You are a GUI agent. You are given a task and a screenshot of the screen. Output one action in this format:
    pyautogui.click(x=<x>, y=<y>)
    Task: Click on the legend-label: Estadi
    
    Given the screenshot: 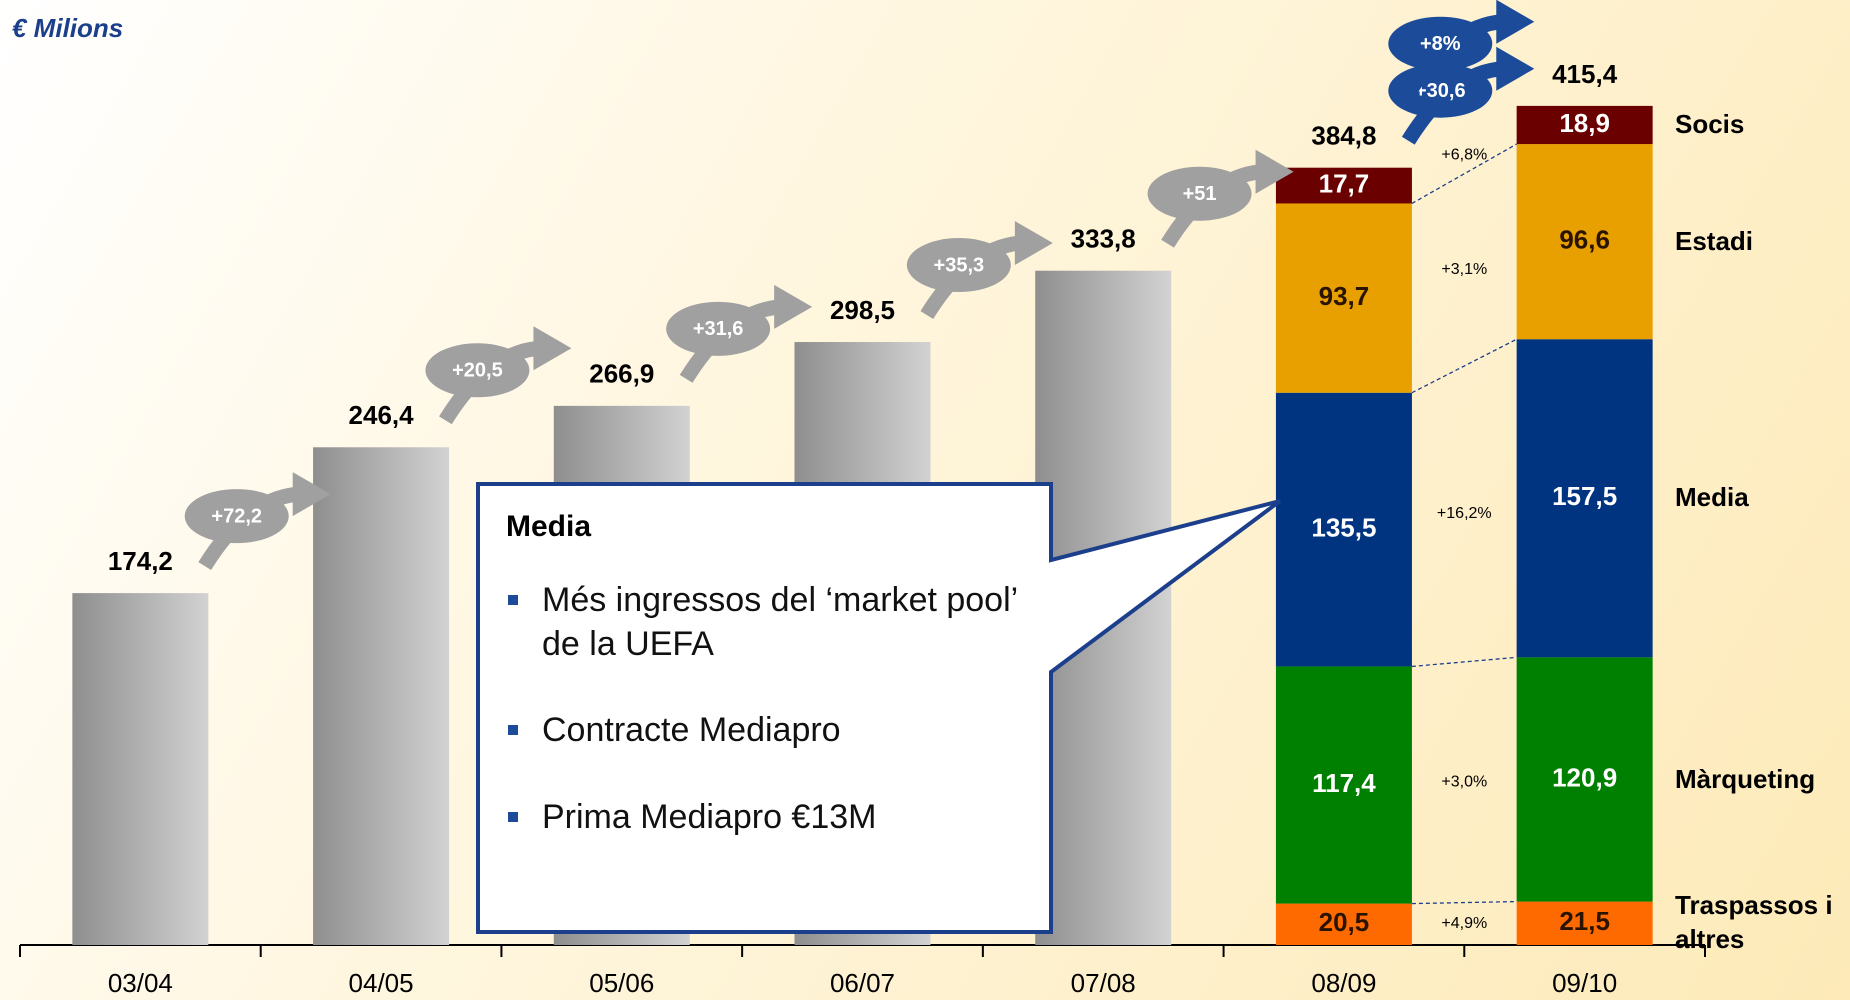 What is the action you would take?
    pyautogui.click(x=1714, y=240)
    